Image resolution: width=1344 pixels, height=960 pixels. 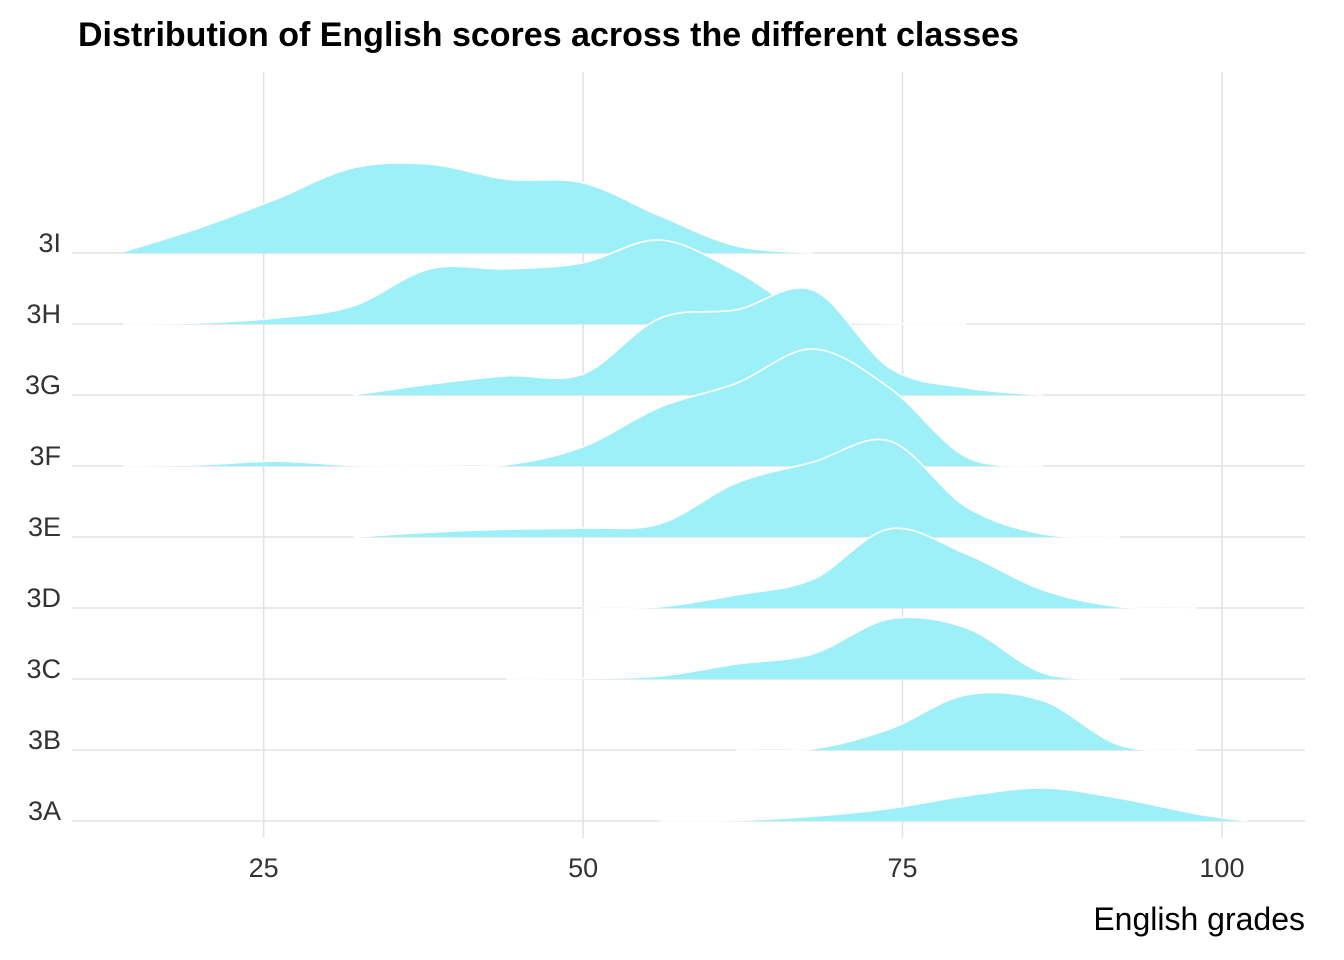 What do you see at coordinates (264, 868) in the screenshot?
I see `x-tick-label-25: 25` at bounding box center [264, 868].